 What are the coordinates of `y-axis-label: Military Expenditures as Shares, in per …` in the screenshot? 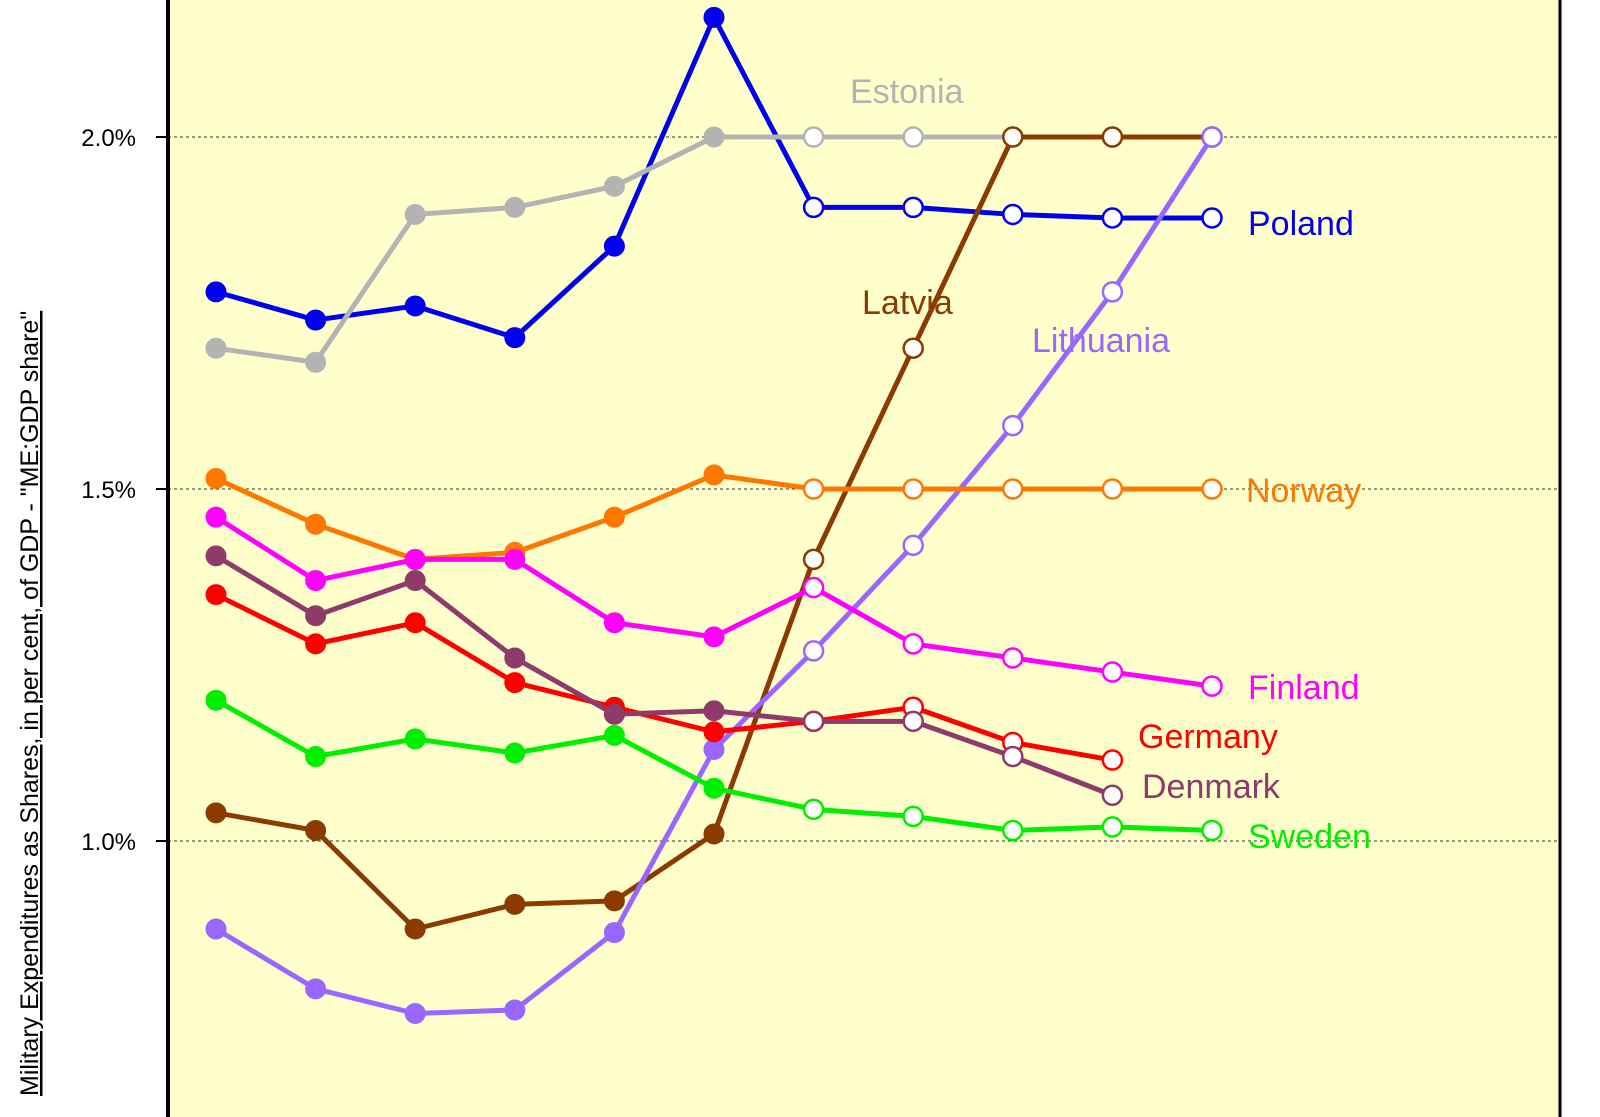 It's located at (30, 703).